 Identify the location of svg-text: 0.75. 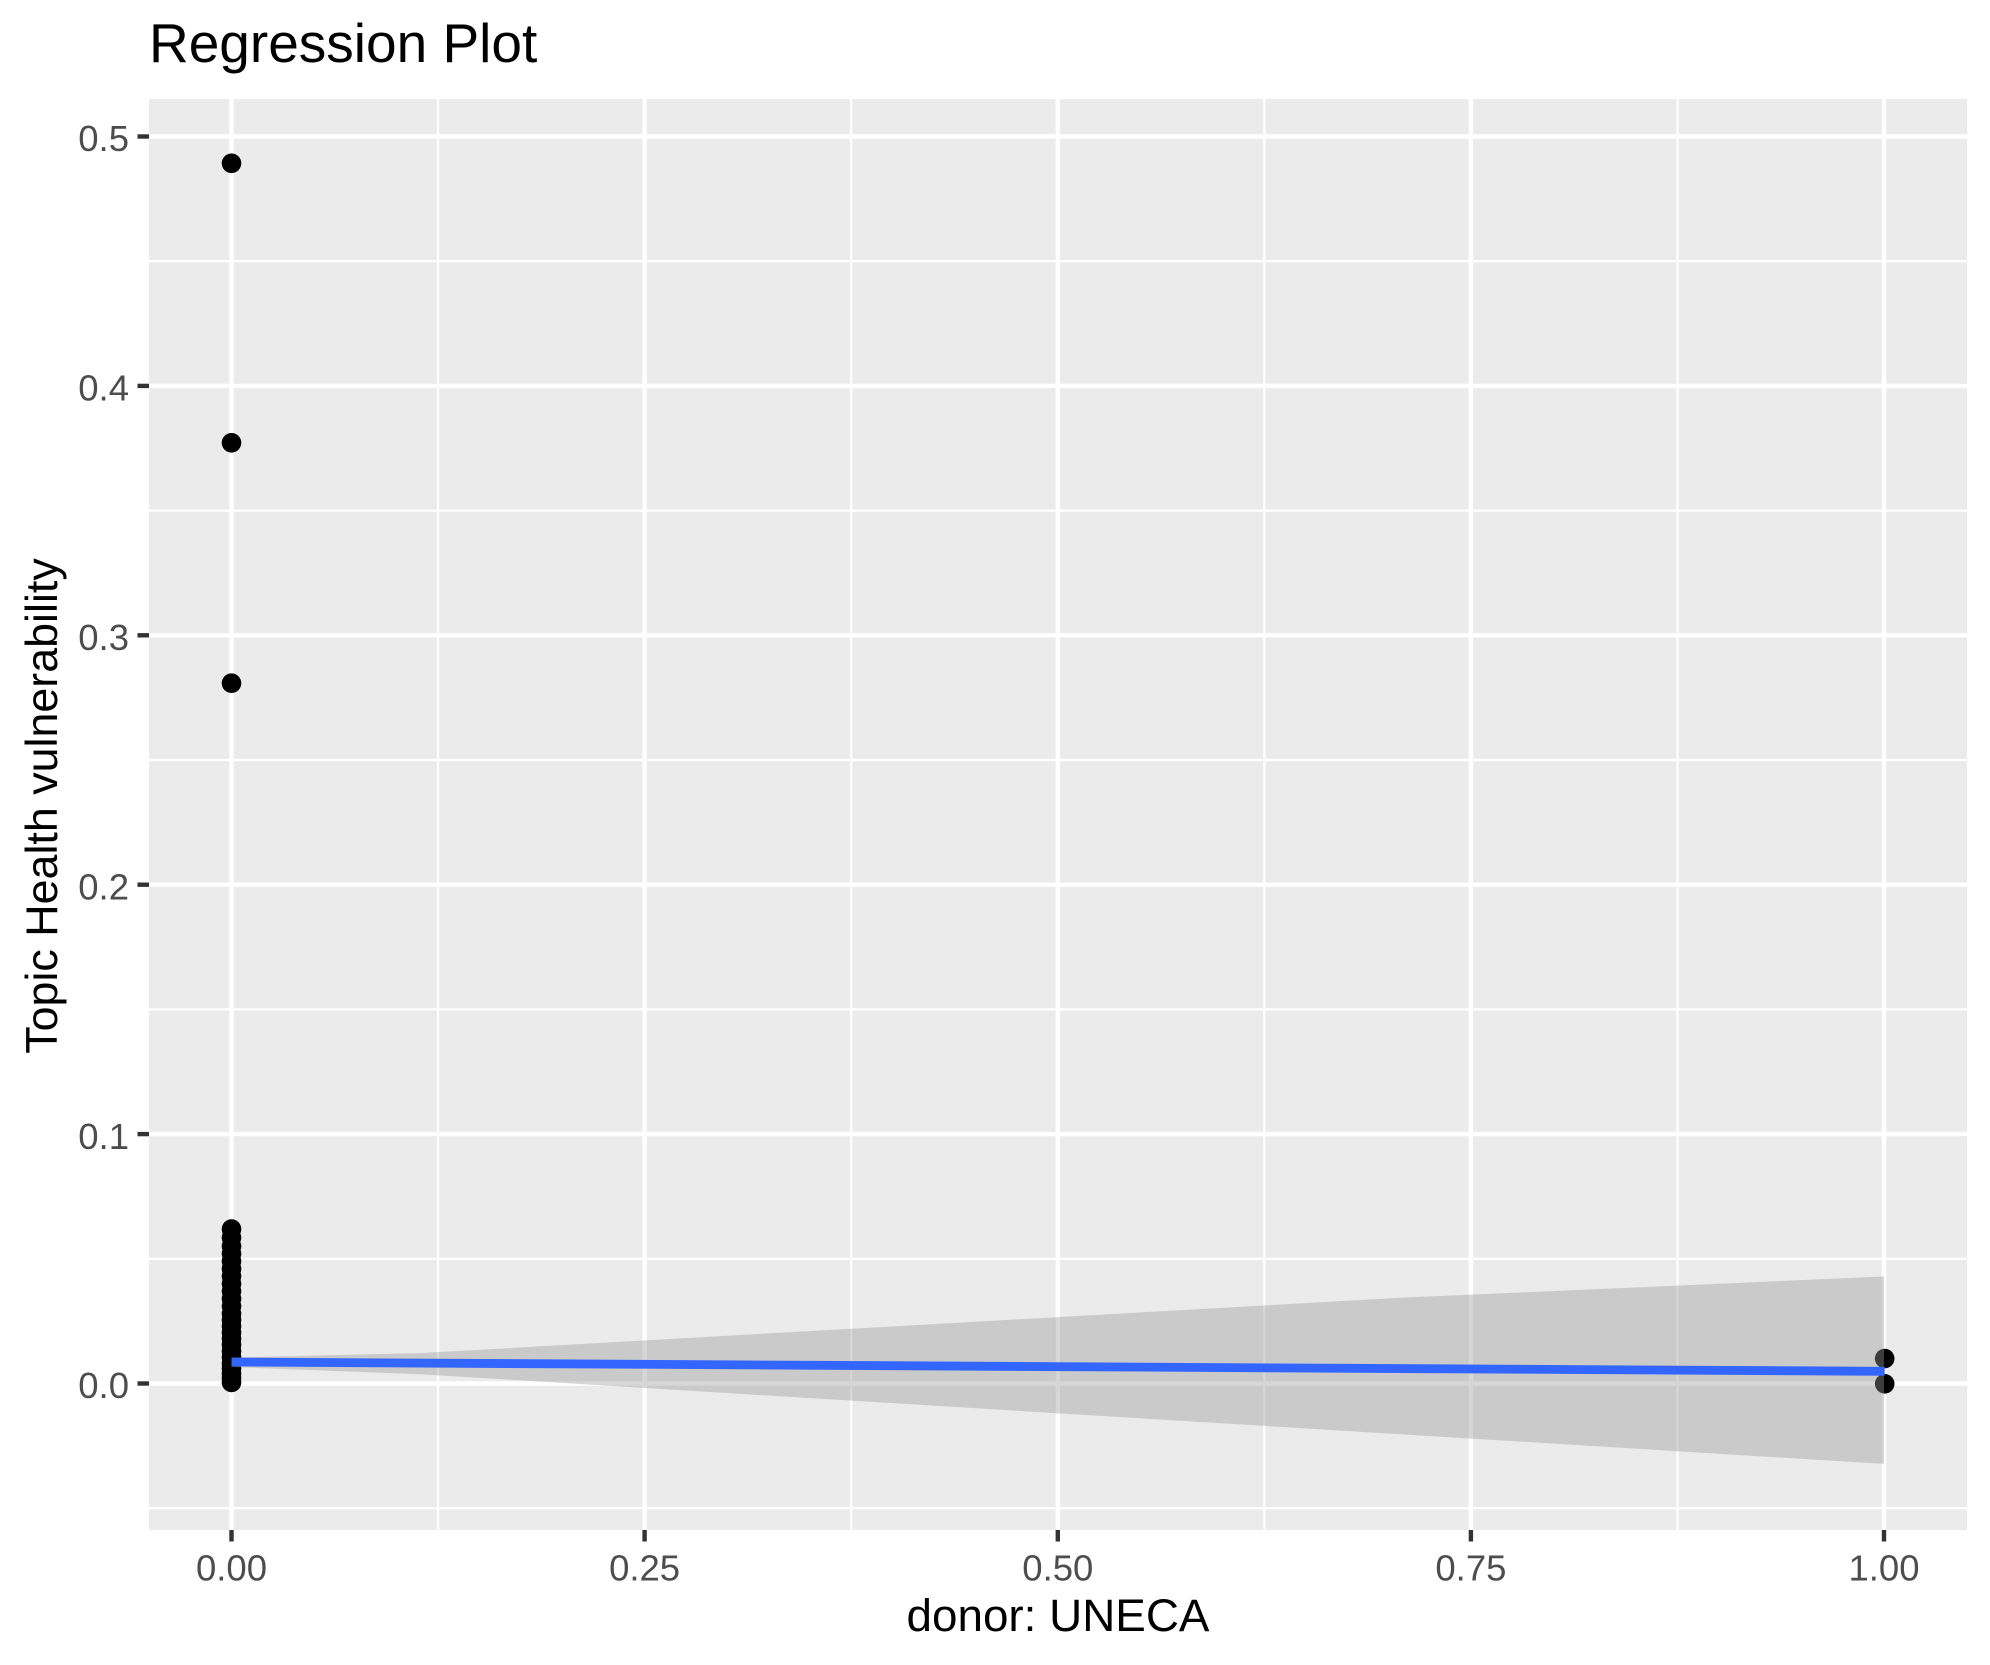
(1470, 1568).